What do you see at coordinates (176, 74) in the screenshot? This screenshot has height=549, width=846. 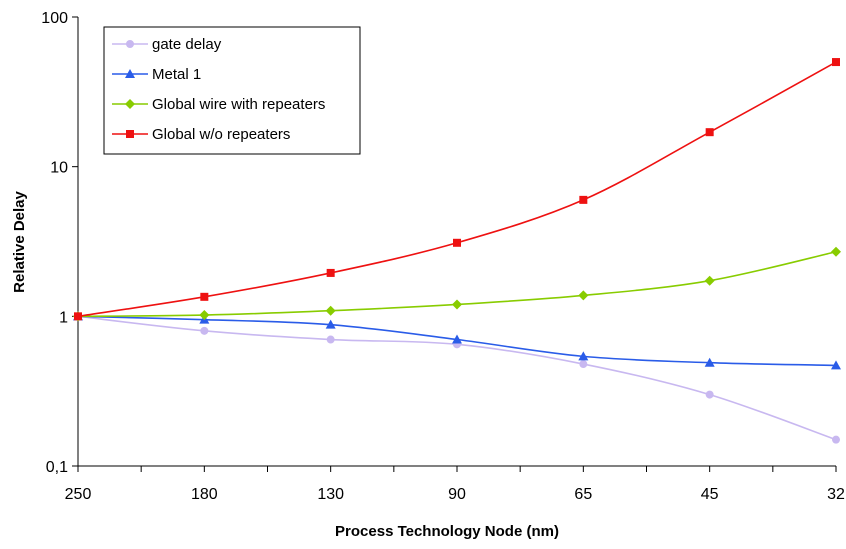 I see `legend-label: Metal 1` at bounding box center [176, 74].